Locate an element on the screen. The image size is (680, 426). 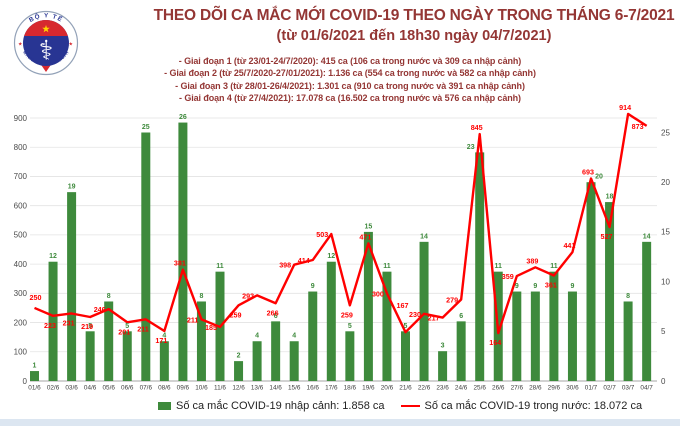
line-value-label: 293 is located at coordinates (248, 295).